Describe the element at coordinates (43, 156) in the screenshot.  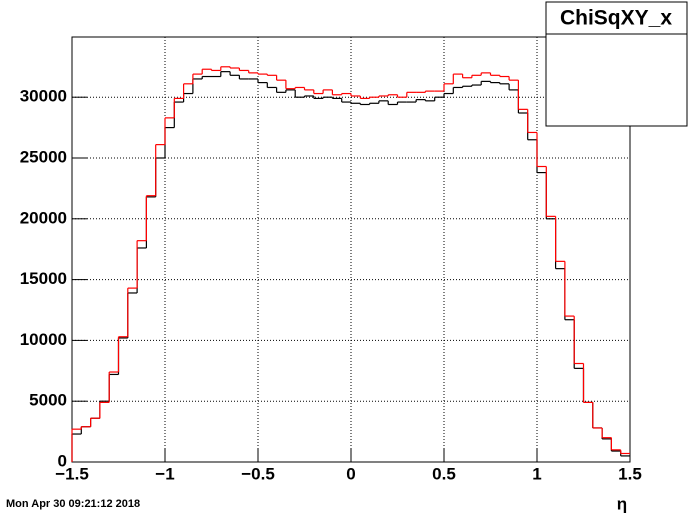
I see `y-tick-label: 25000` at that location.